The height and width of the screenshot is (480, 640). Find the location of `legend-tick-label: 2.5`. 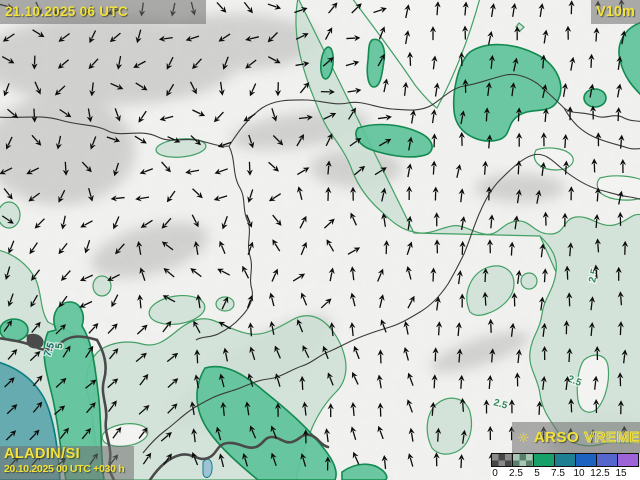

legend-tick-label: 2.5 is located at coordinates (516, 473).